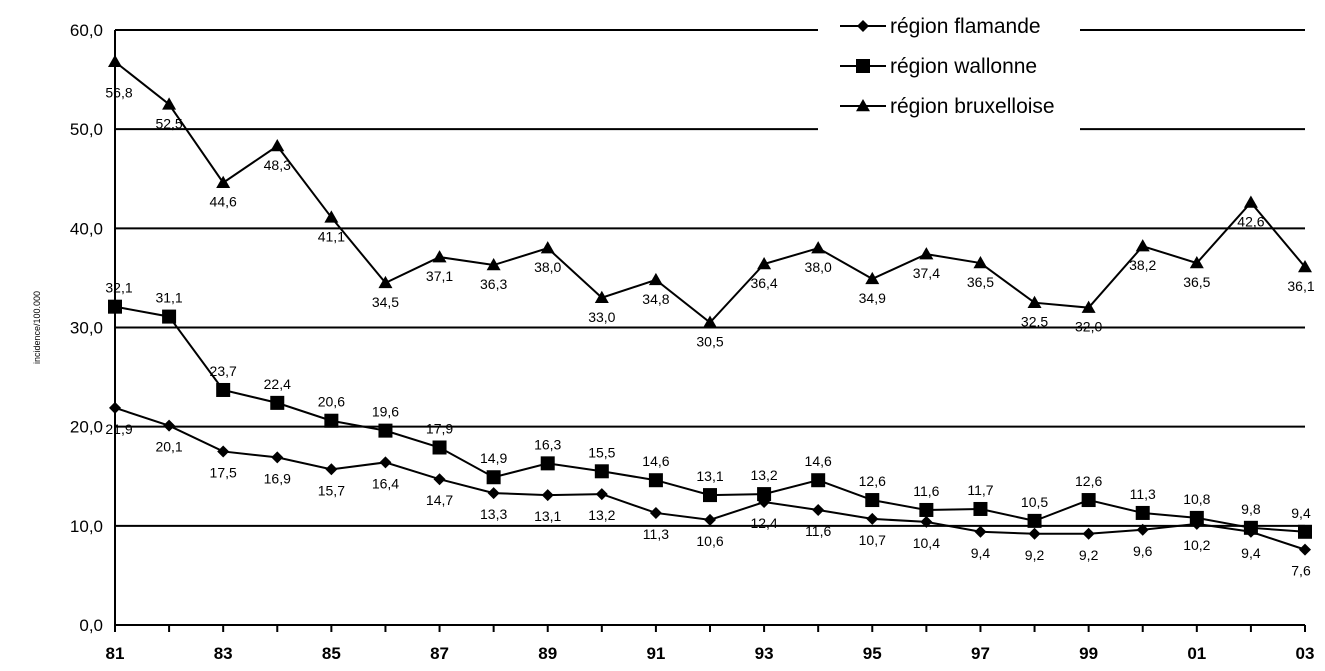 The height and width of the screenshot is (671, 1325). I want to click on data-label: 34,5, so click(385, 302).